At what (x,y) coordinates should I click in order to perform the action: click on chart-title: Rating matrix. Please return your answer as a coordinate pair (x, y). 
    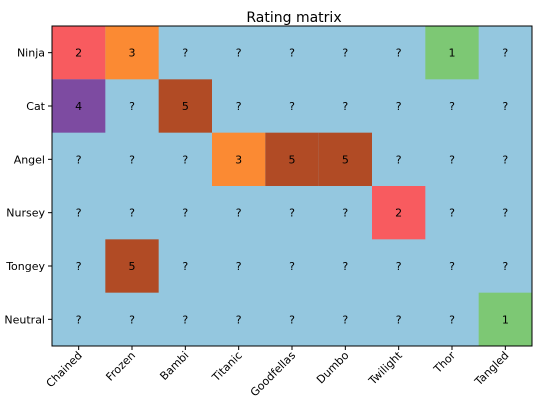
    Looking at the image, I should click on (293, 18).